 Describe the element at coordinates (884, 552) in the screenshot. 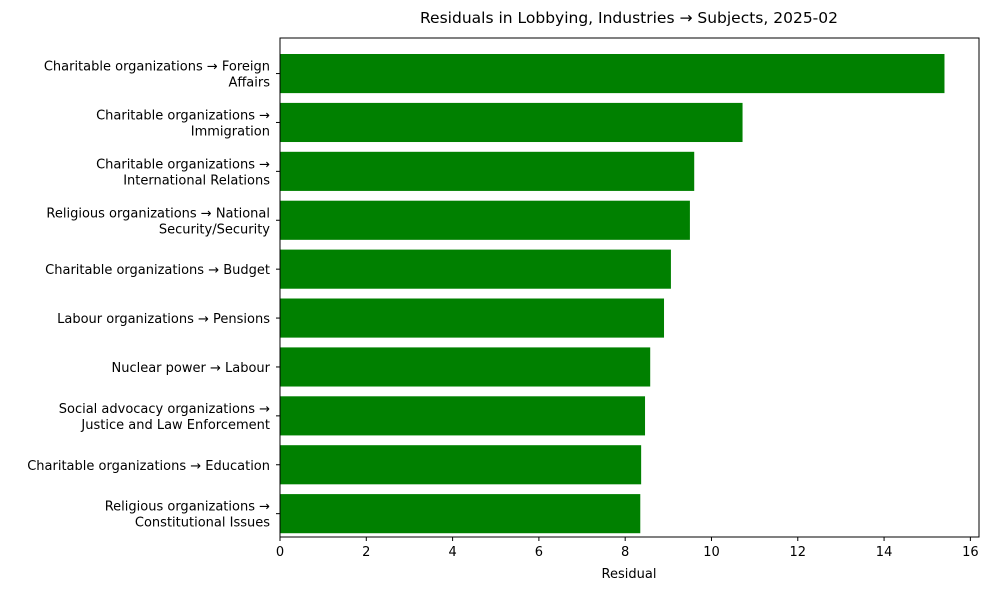

I see `x-tick-label-7: 14` at that location.